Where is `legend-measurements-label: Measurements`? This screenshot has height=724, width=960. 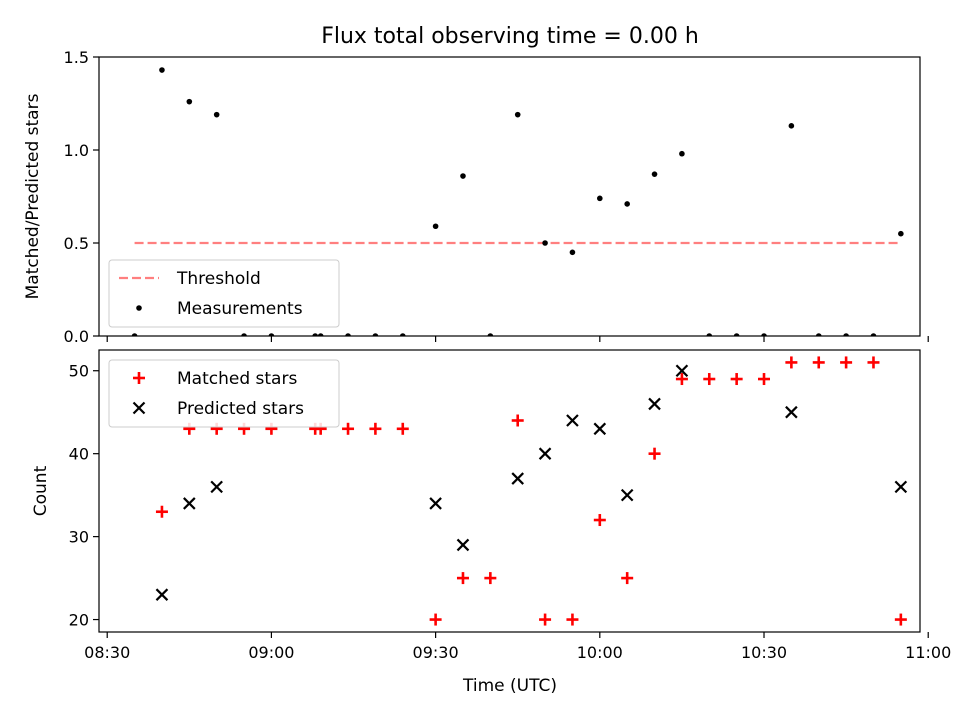
legend-measurements-label: Measurements is located at coordinates (240, 309).